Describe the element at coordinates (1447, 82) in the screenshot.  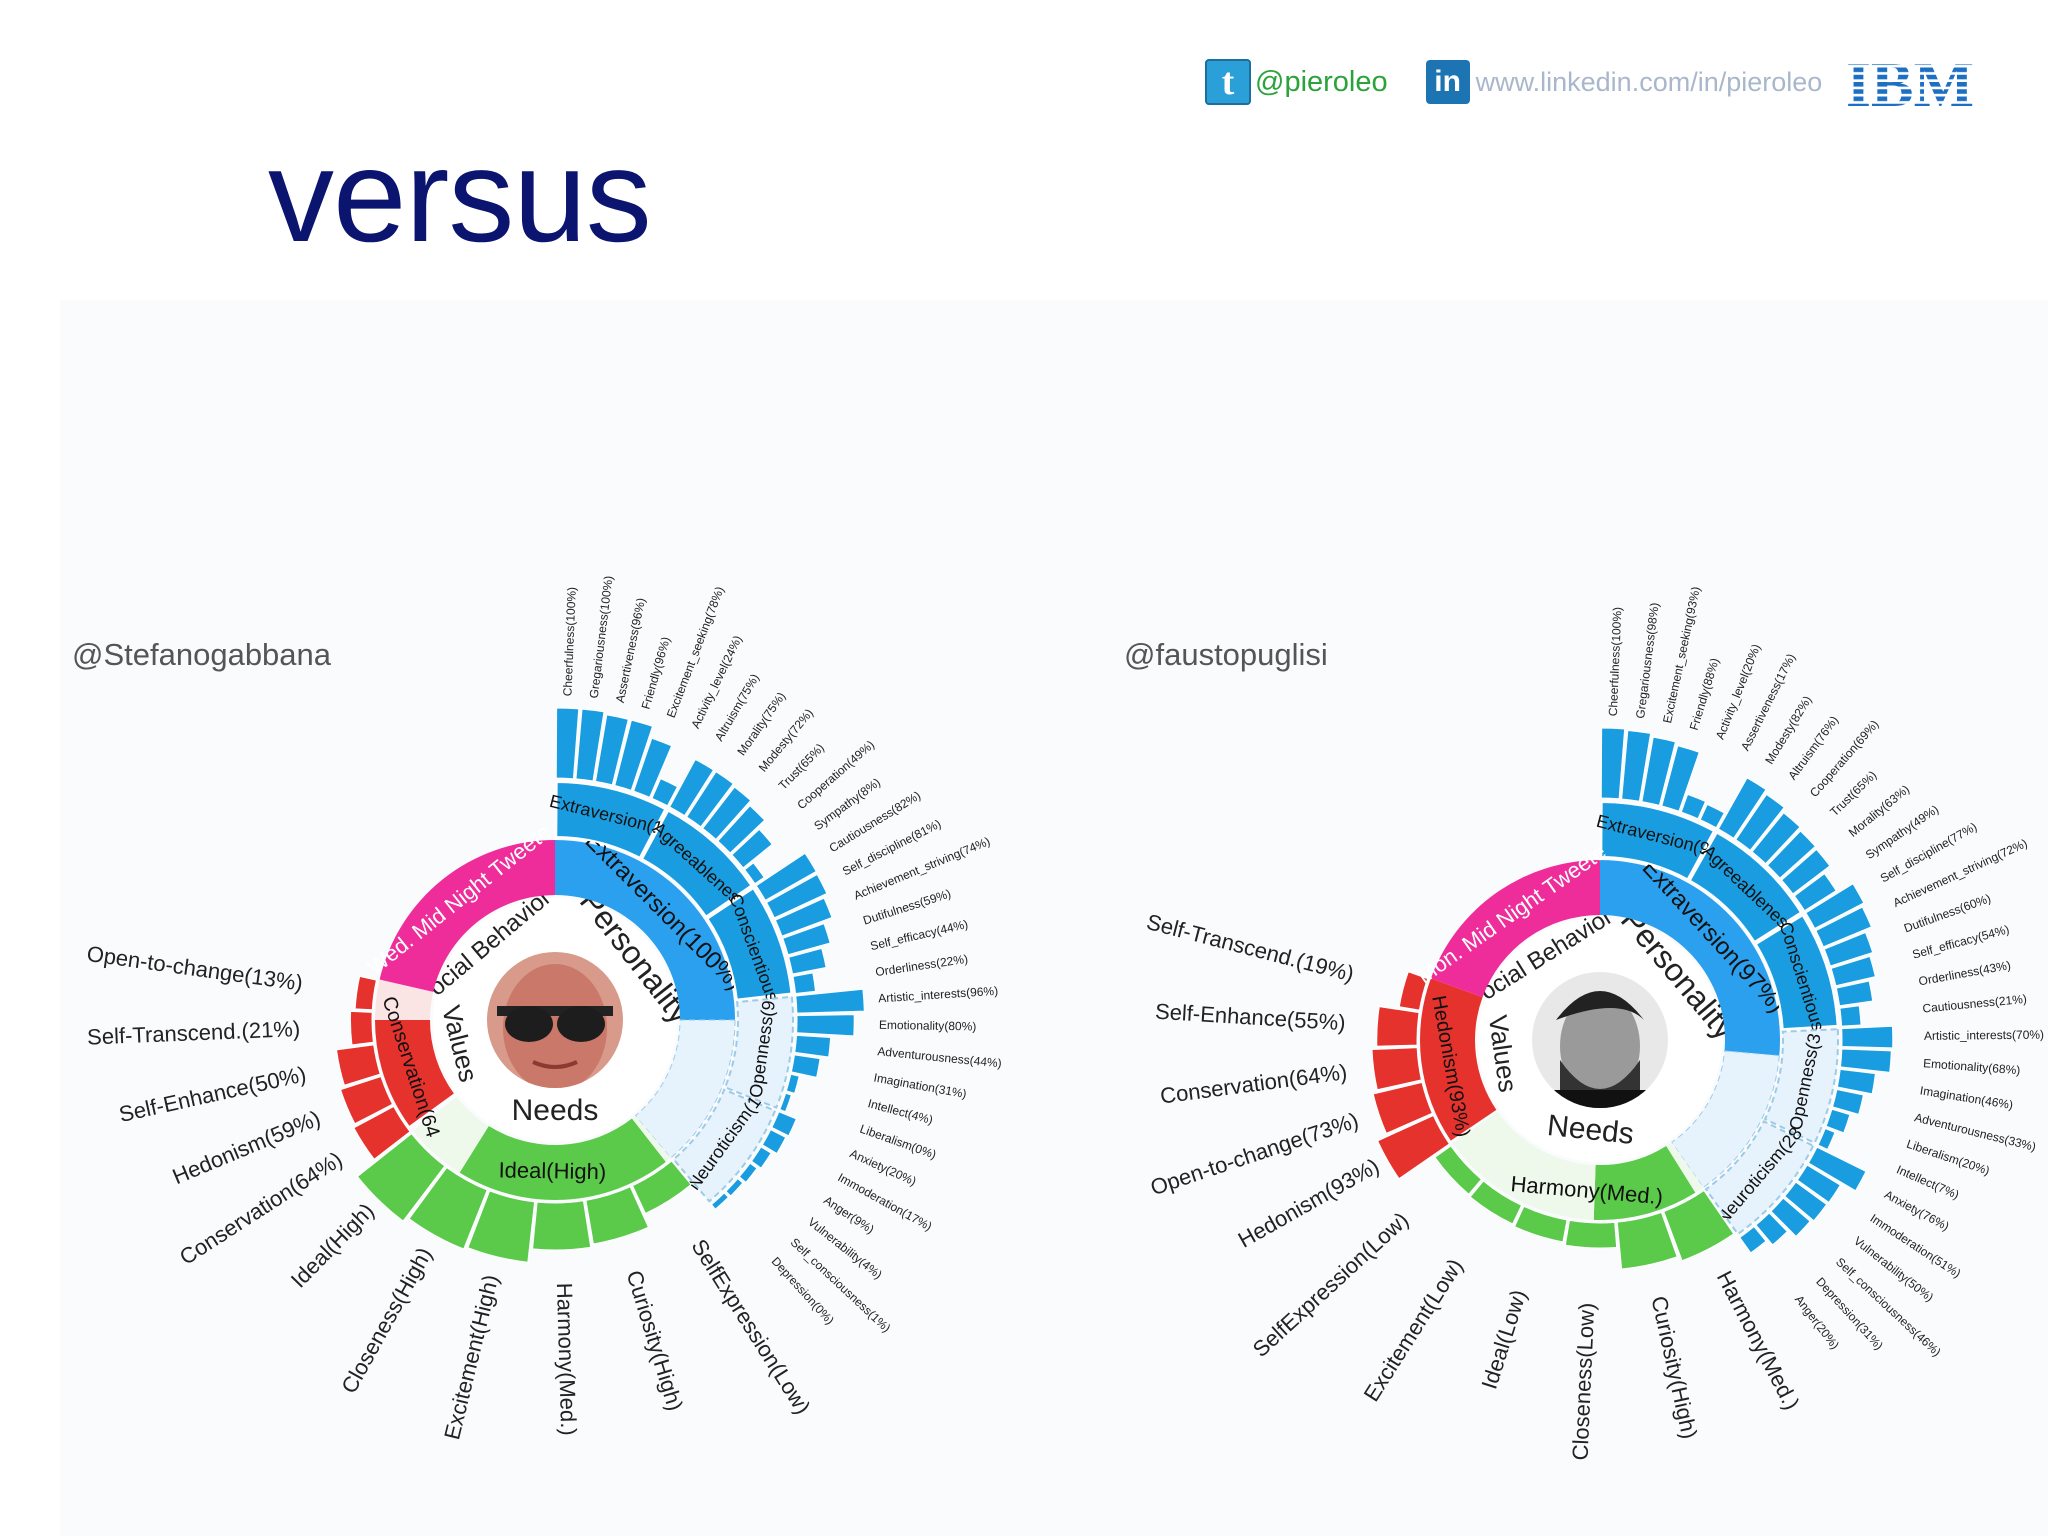
I see `linkedin-icon: in` at that location.